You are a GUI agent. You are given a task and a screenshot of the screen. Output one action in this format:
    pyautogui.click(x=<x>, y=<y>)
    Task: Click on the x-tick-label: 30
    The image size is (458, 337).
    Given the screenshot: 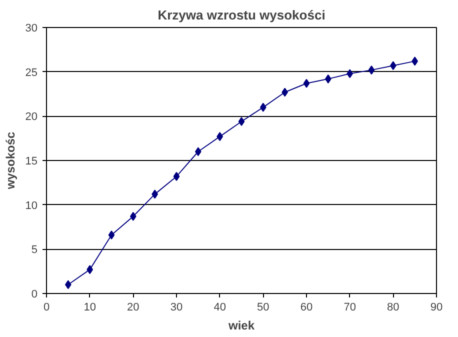 What is the action you would take?
    pyautogui.click(x=176, y=308)
    